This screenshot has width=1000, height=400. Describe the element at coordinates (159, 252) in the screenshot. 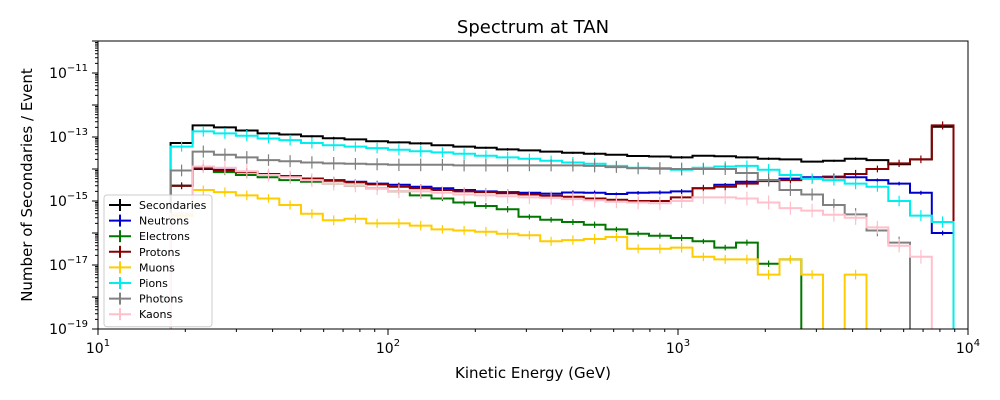

I see `legend-label: Protons` at that location.